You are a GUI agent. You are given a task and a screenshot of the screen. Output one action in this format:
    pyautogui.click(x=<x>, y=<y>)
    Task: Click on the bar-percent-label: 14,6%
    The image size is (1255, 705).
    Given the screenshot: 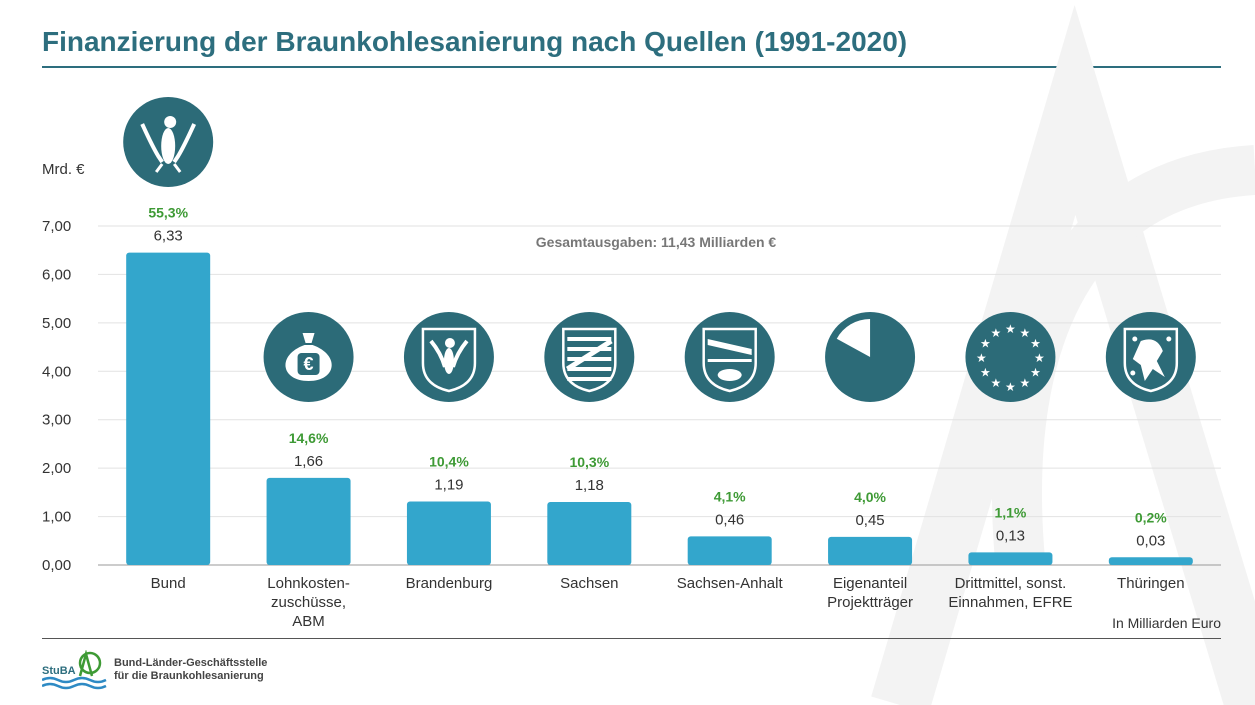 What is the action you would take?
    pyautogui.click(x=309, y=438)
    